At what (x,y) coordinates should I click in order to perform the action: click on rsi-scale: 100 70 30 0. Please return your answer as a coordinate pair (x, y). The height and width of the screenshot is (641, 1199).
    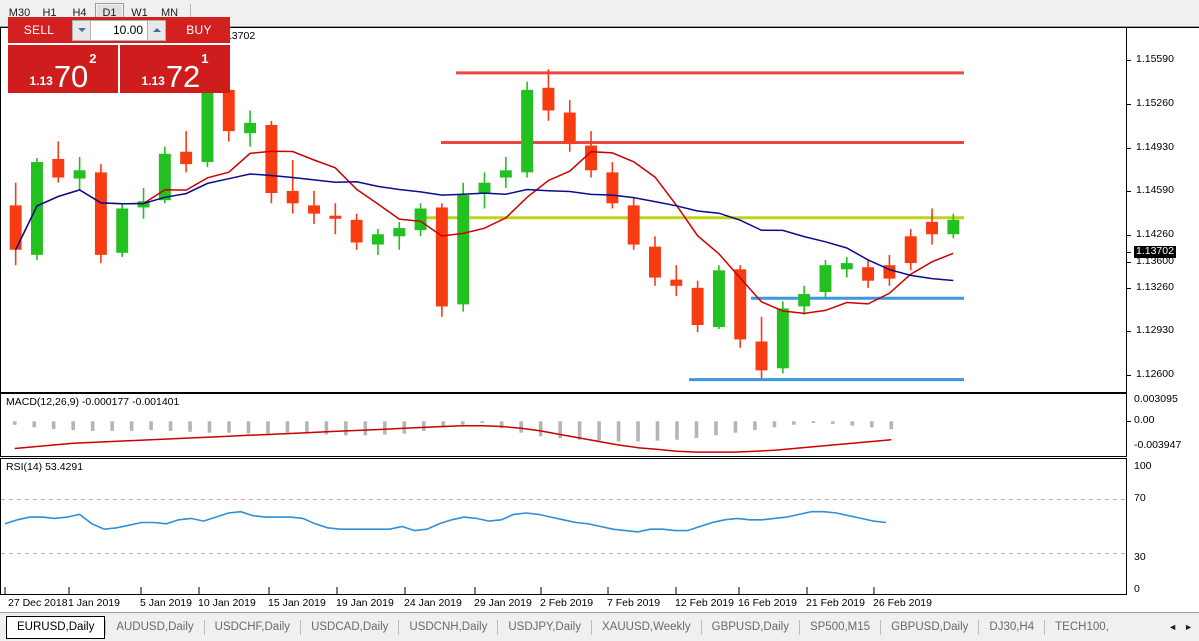
    Looking at the image, I should click on (1163, 526).